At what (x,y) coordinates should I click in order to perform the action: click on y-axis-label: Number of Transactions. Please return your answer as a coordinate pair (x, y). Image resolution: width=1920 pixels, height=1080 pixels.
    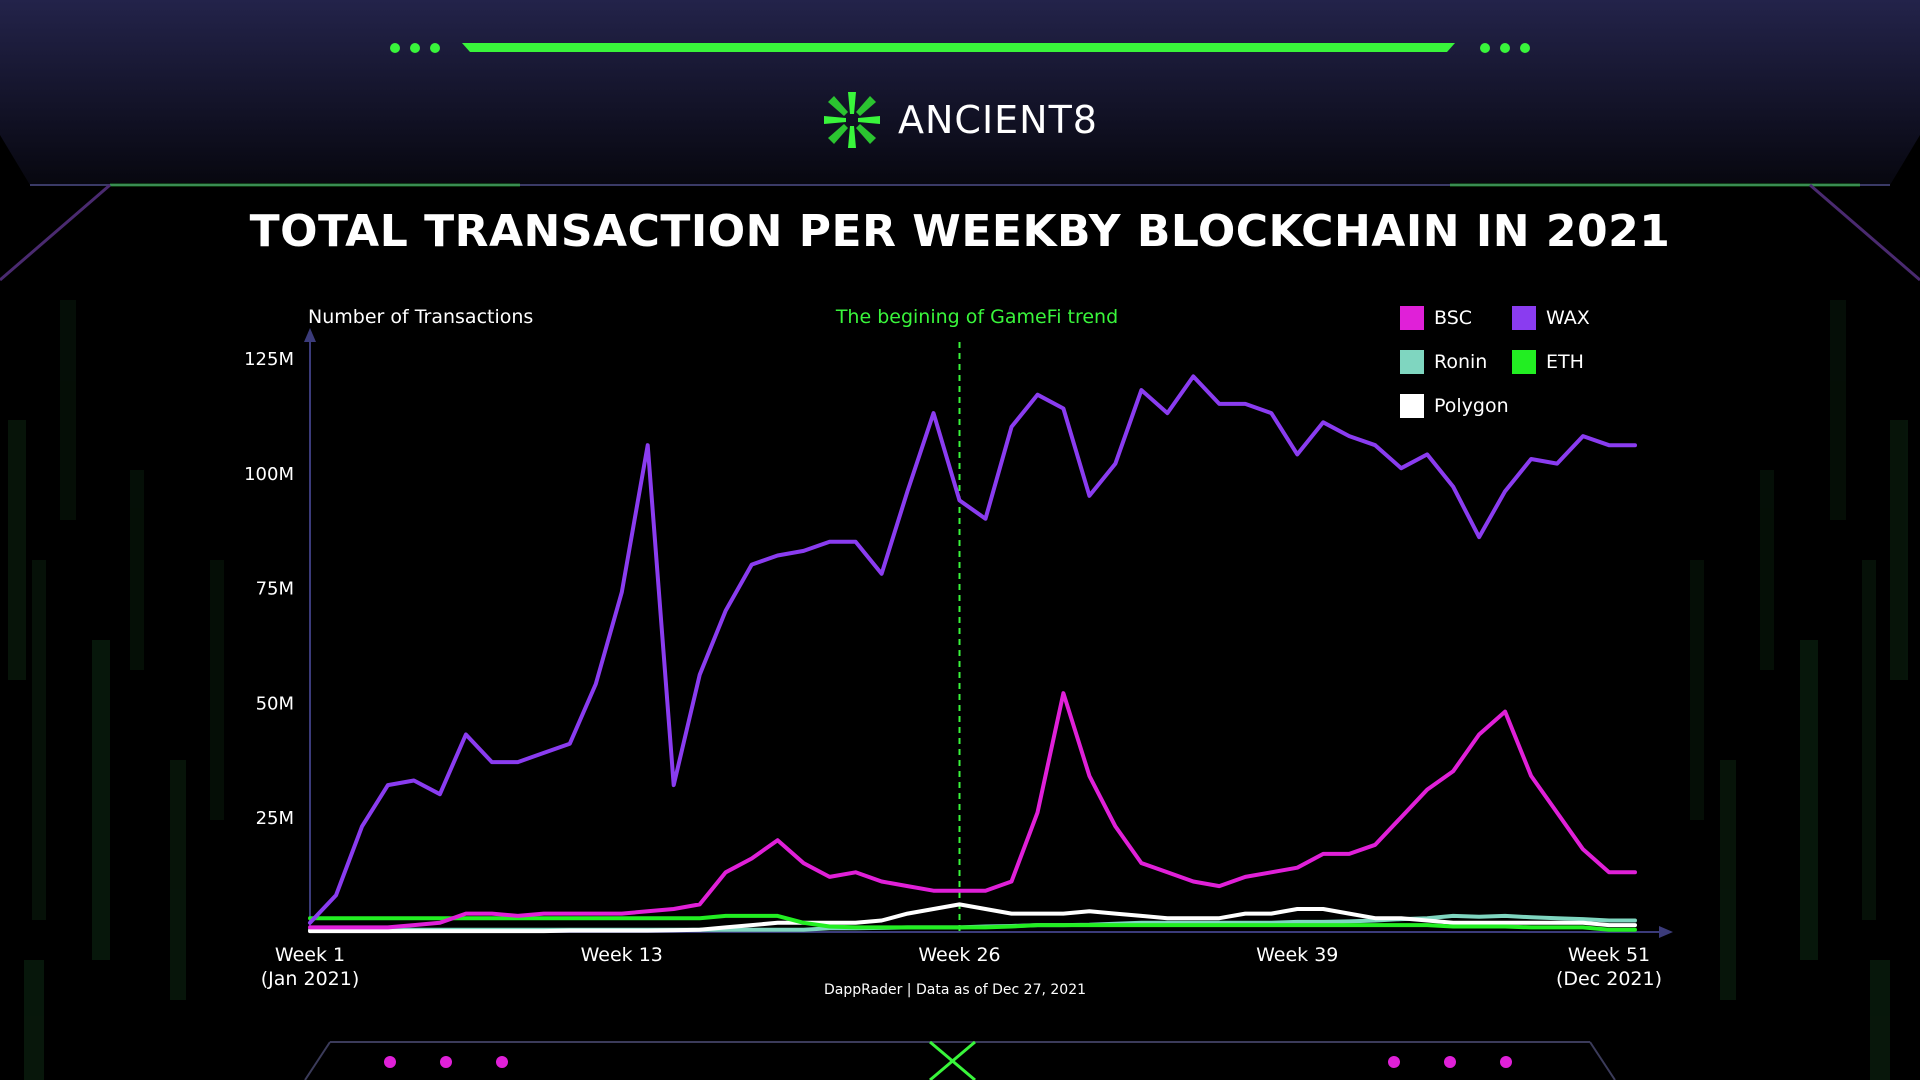
    Looking at the image, I should click on (420, 317).